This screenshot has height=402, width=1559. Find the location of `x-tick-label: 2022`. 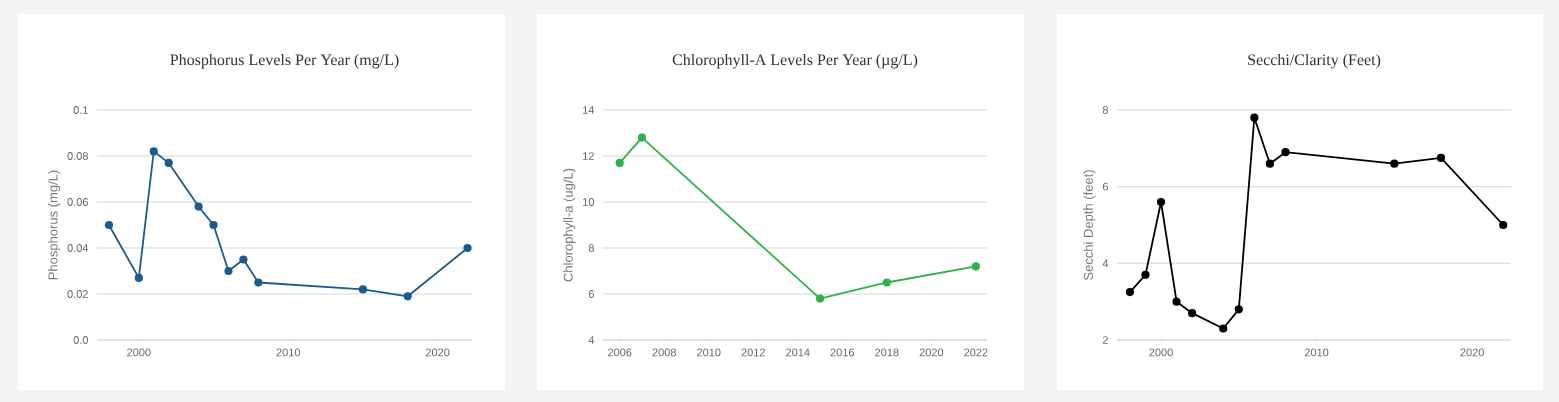

x-tick-label: 2022 is located at coordinates (976, 352).